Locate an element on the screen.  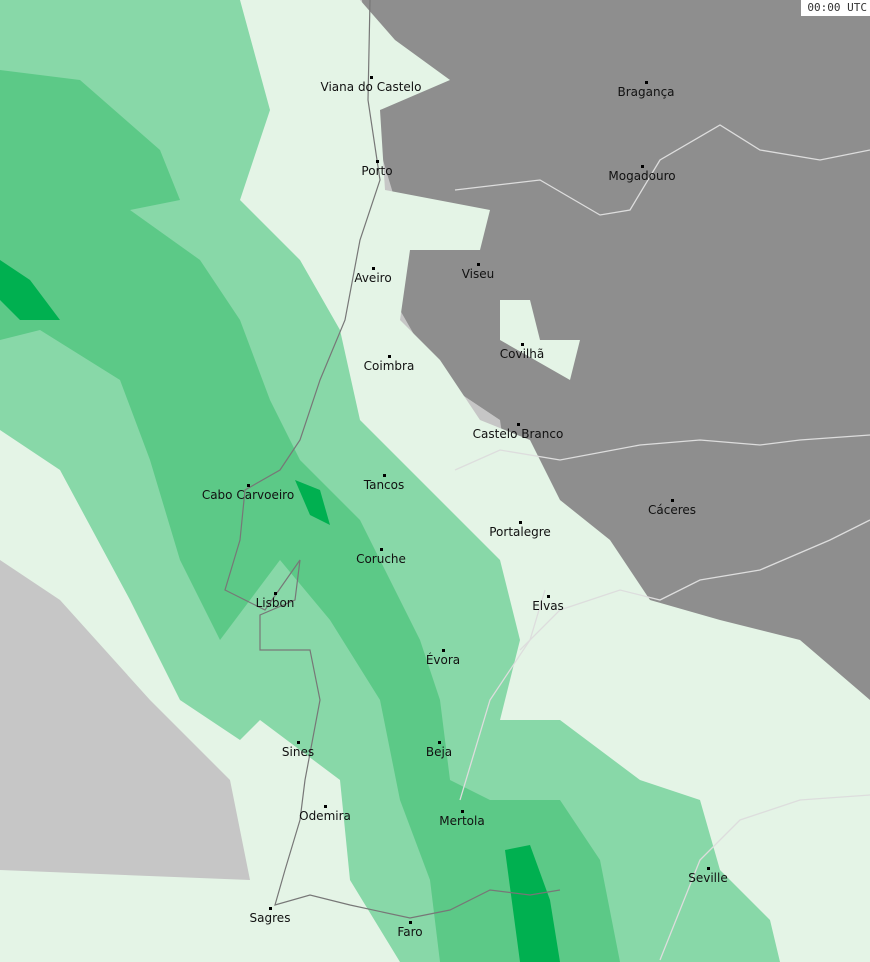
city-label: Beja is located at coordinates (439, 752).